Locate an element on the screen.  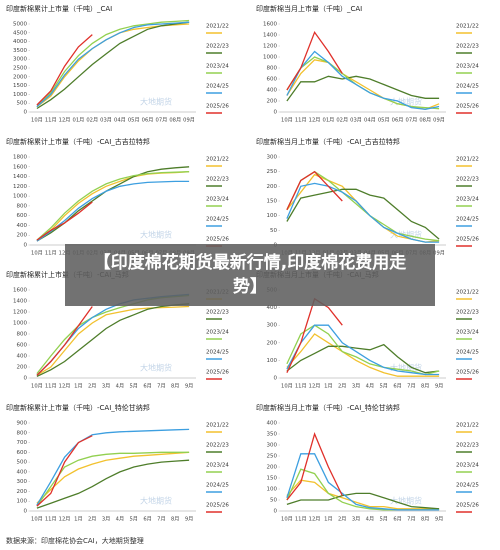
x-tick-label: 06月 is located at coordinates (148, 120).